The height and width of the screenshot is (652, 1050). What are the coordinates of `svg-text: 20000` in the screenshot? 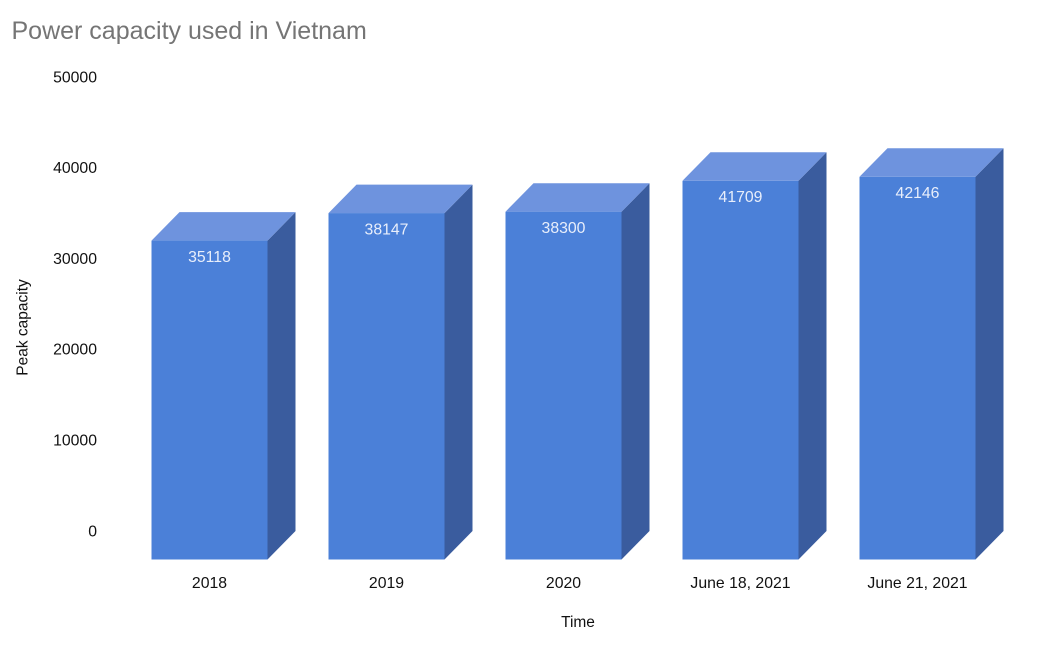 It's located at (75, 350).